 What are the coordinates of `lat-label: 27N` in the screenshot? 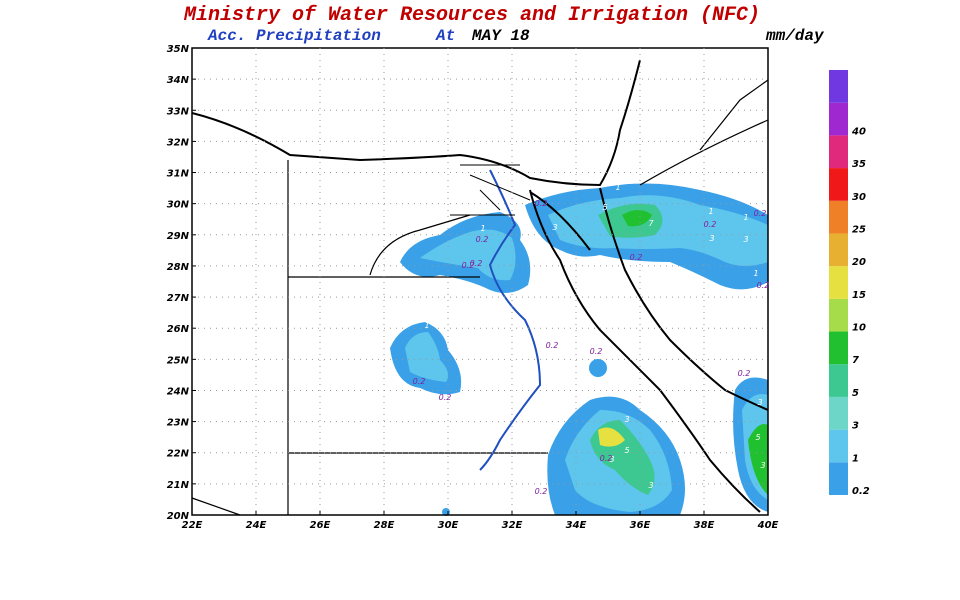 It's located at (178, 298).